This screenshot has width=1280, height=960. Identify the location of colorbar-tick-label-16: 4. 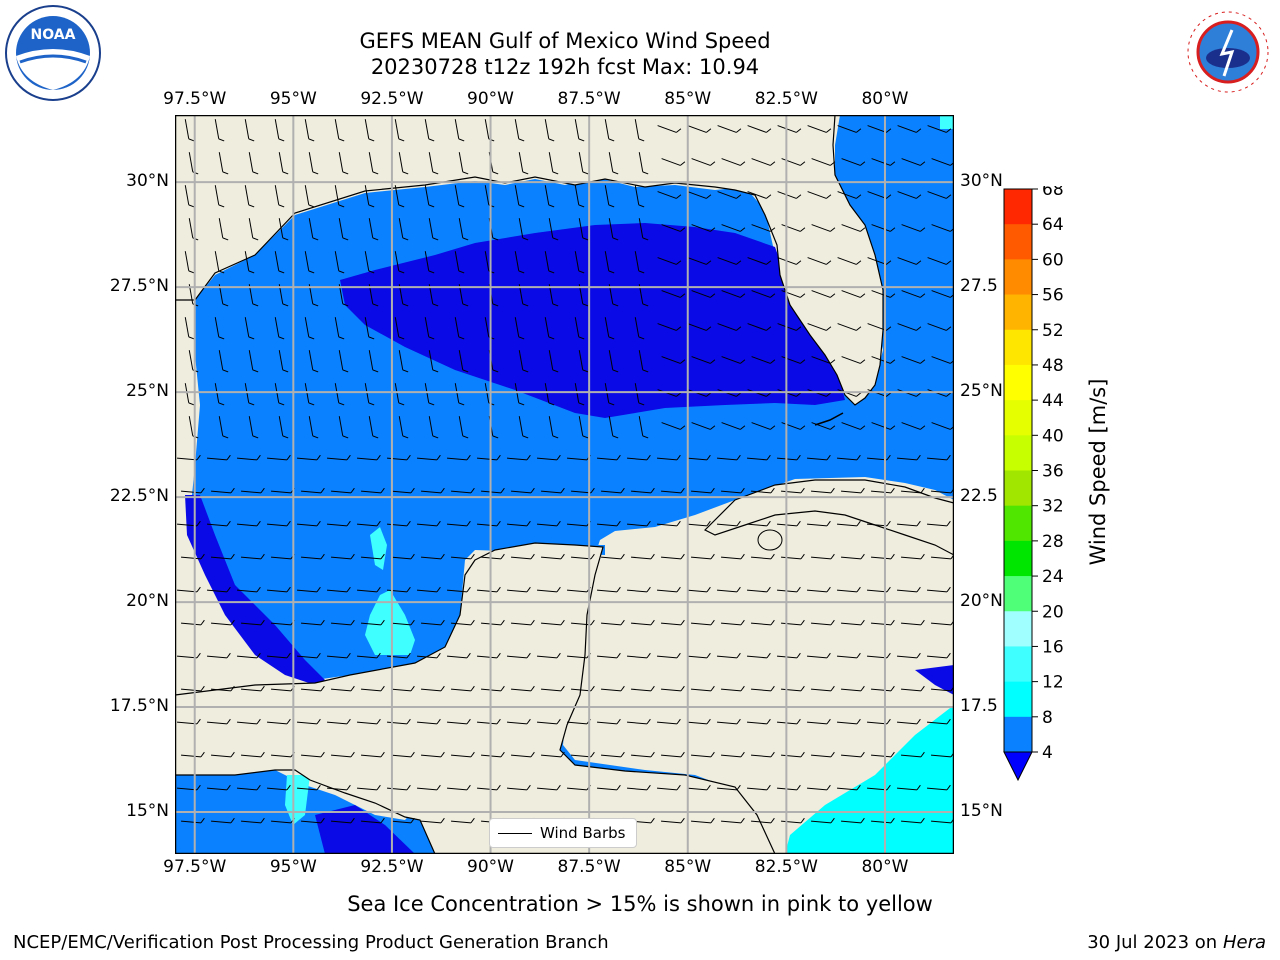
(1047, 753).